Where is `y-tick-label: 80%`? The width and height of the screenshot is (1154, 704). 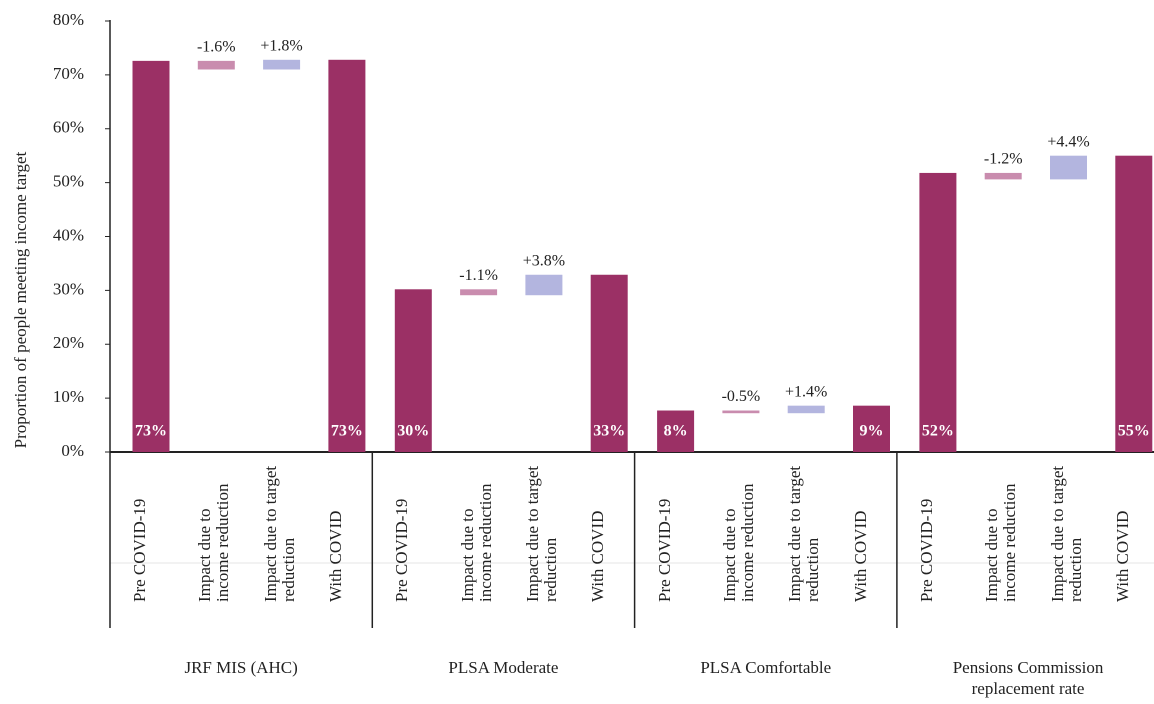 y-tick-label: 80% is located at coordinates (68, 19).